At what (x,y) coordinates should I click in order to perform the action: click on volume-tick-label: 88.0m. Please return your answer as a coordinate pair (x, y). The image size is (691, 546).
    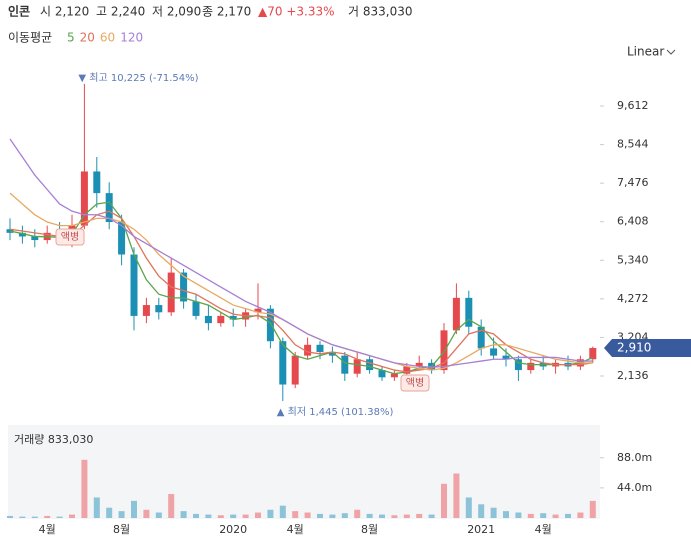
    Looking at the image, I should click on (634, 457).